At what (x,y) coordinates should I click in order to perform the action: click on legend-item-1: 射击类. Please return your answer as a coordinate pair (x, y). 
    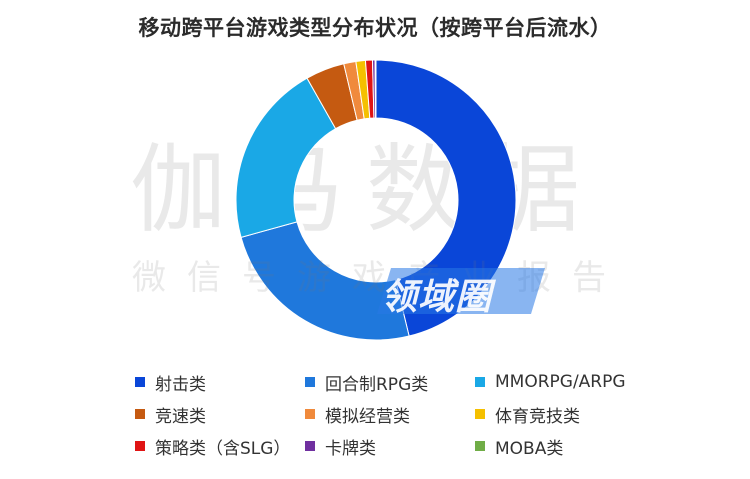
    Looking at the image, I should click on (220, 383).